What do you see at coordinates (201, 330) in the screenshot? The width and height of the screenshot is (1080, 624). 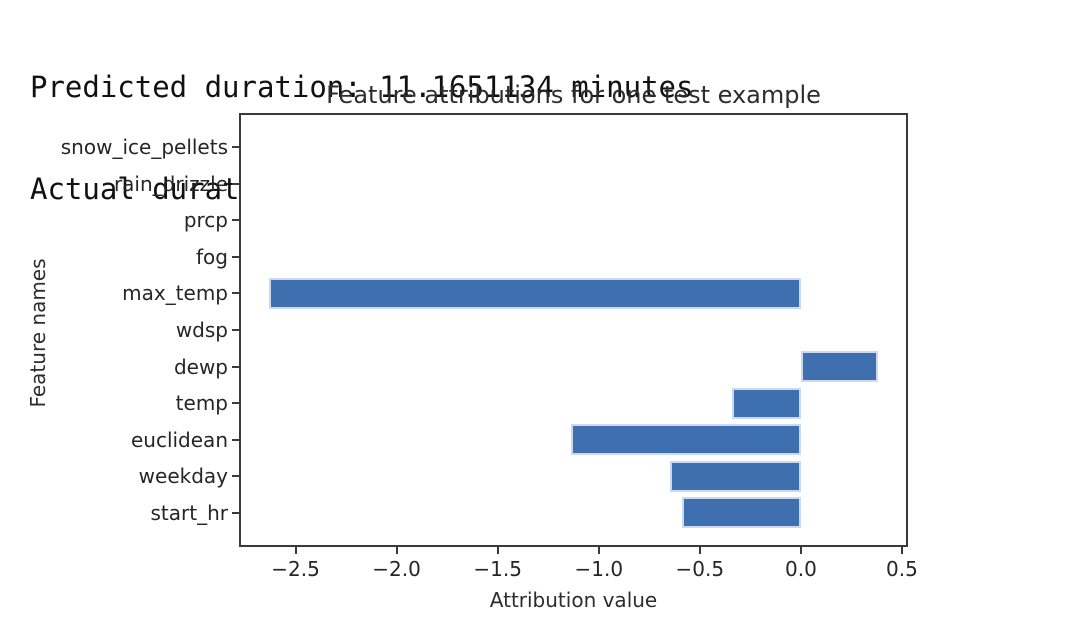 I see `ytick-label-wdsp: wdsp` at bounding box center [201, 330].